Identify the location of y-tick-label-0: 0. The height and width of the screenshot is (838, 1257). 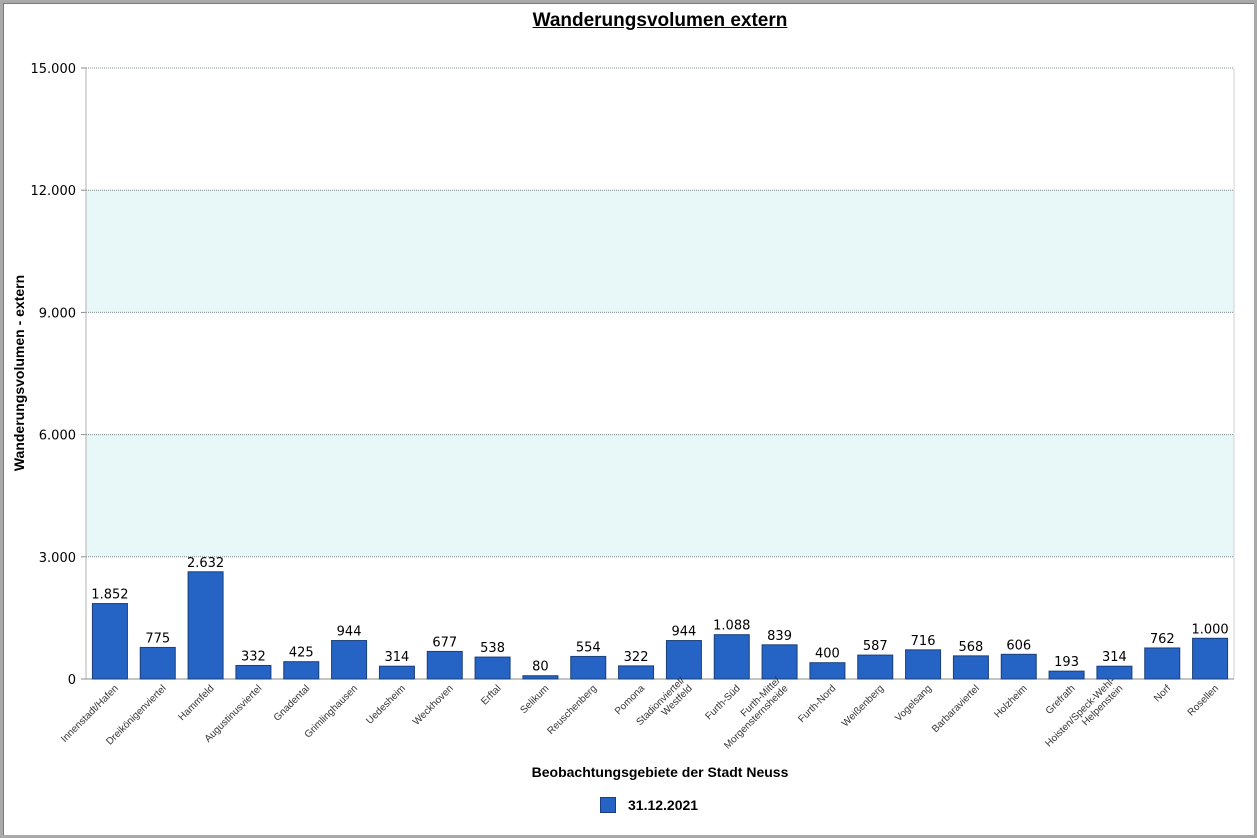
(72, 680).